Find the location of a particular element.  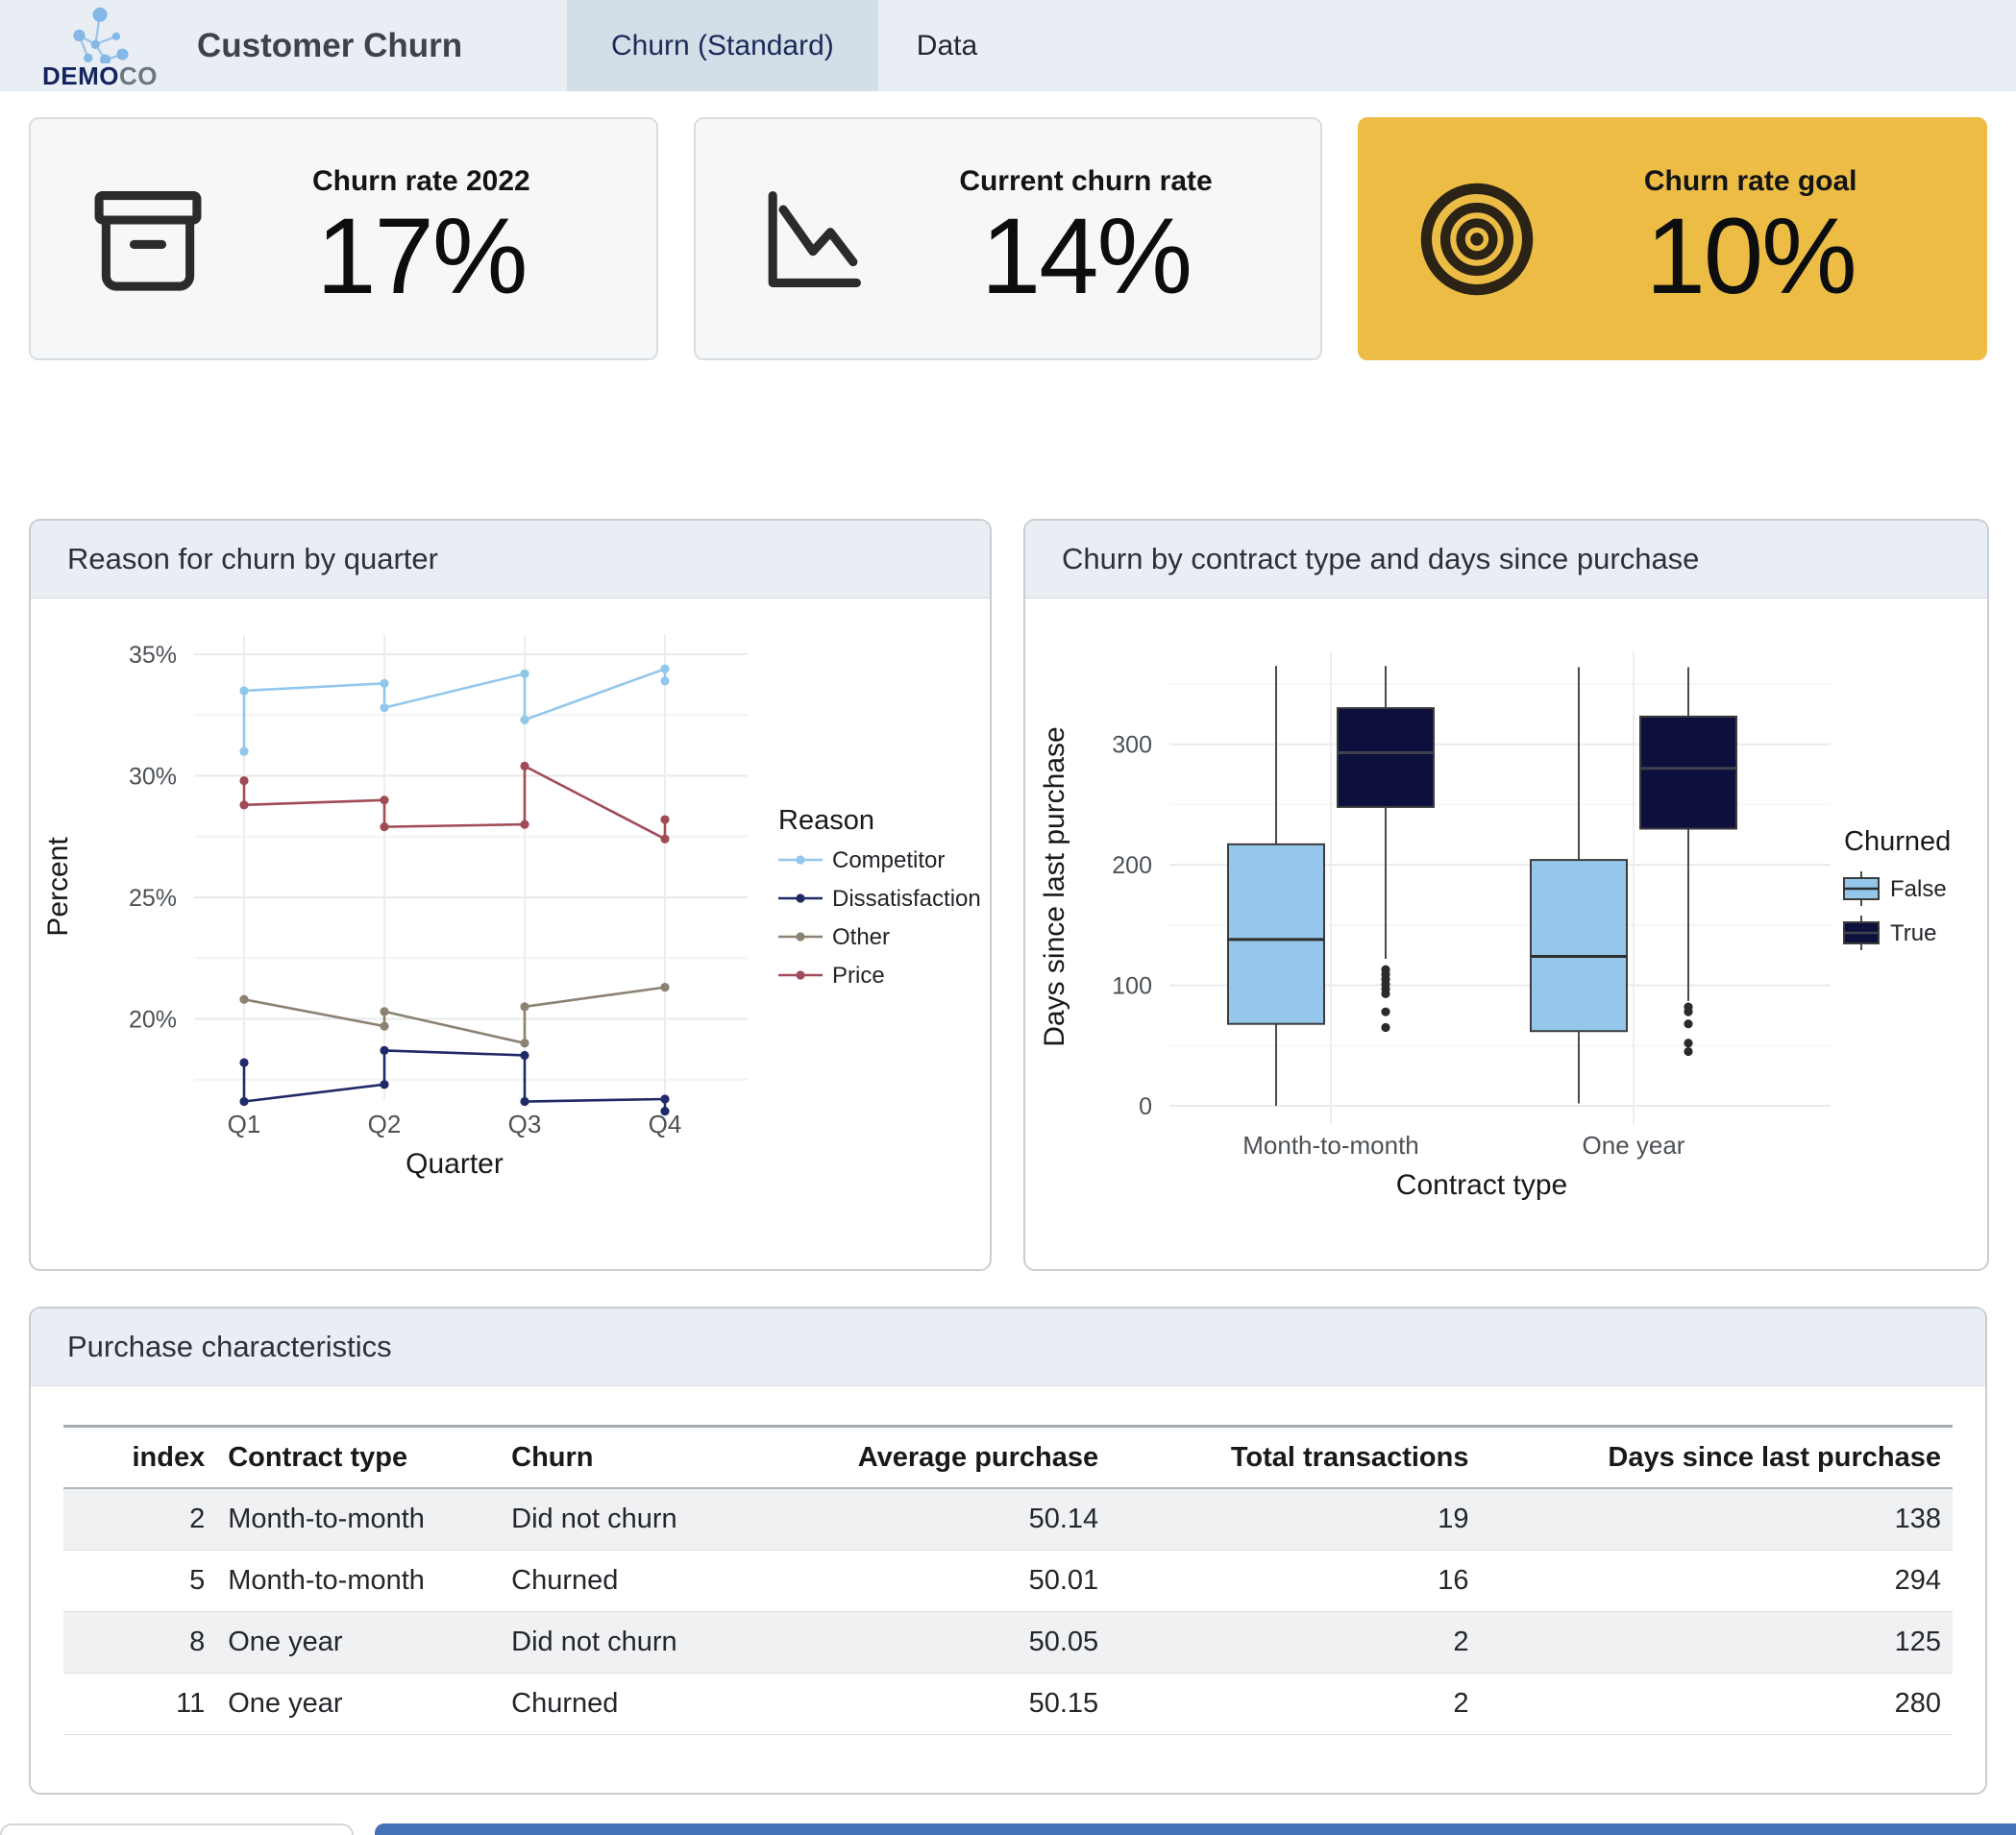

table-cell: 19 is located at coordinates (1453, 1519).